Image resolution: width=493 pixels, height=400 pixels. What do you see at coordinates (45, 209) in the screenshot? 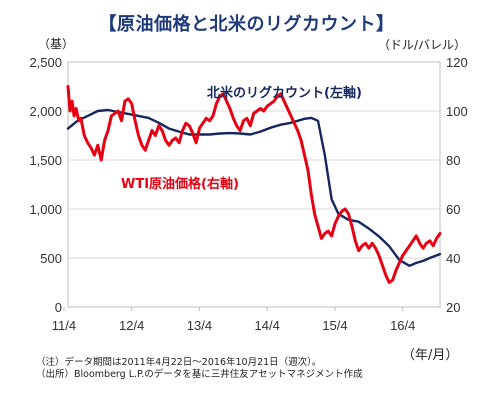
I see `left-tick-label: 1,000` at bounding box center [45, 209].